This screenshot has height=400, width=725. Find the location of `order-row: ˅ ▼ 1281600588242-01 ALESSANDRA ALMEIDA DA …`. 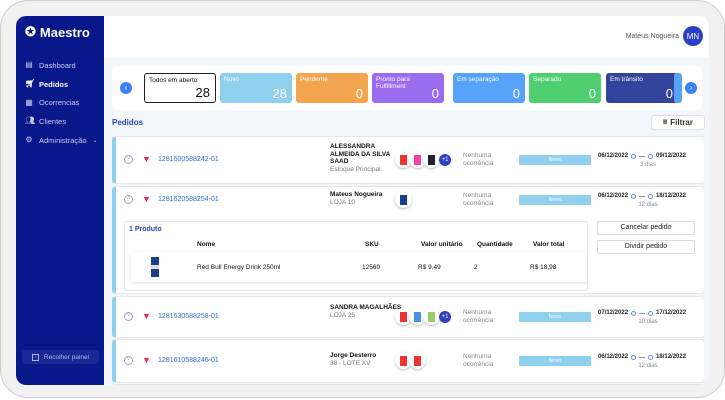

order-row: ˅ ▼ 1281600588242-01 ALESSANDRA ALMEIDA DA … is located at coordinates (408, 160).